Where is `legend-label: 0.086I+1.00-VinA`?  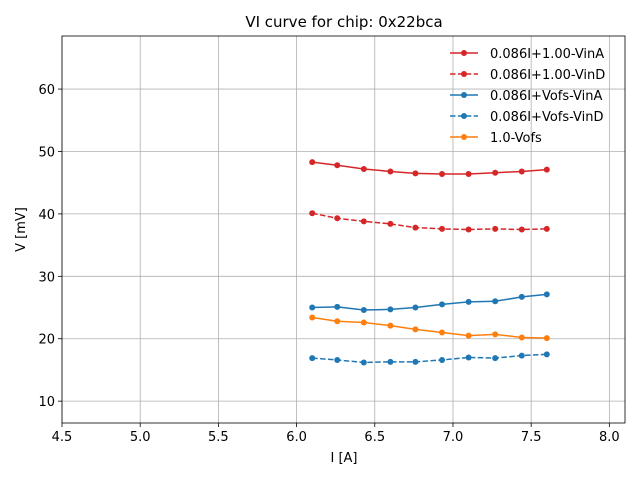
legend-label: 0.086I+1.00-VinA is located at coordinates (547, 54).